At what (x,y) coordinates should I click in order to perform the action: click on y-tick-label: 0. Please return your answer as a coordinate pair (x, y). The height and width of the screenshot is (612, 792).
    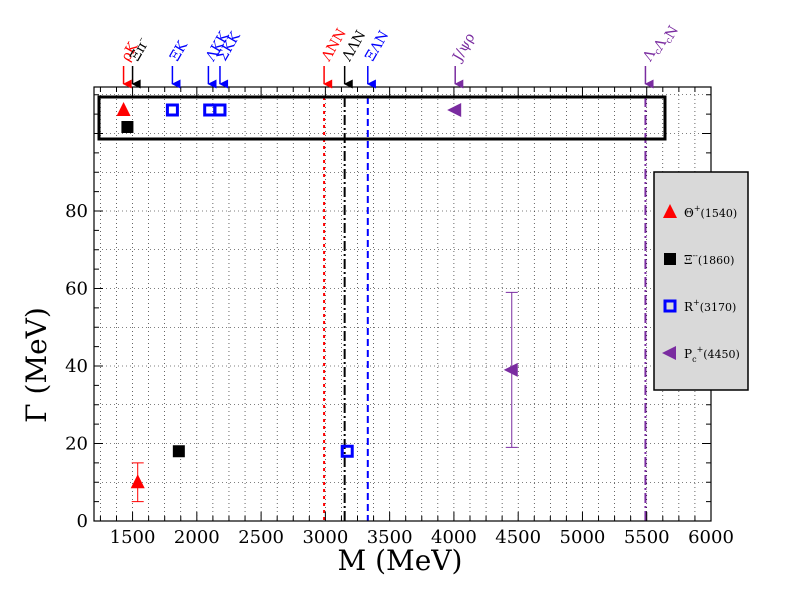
    Looking at the image, I should click on (82, 521).